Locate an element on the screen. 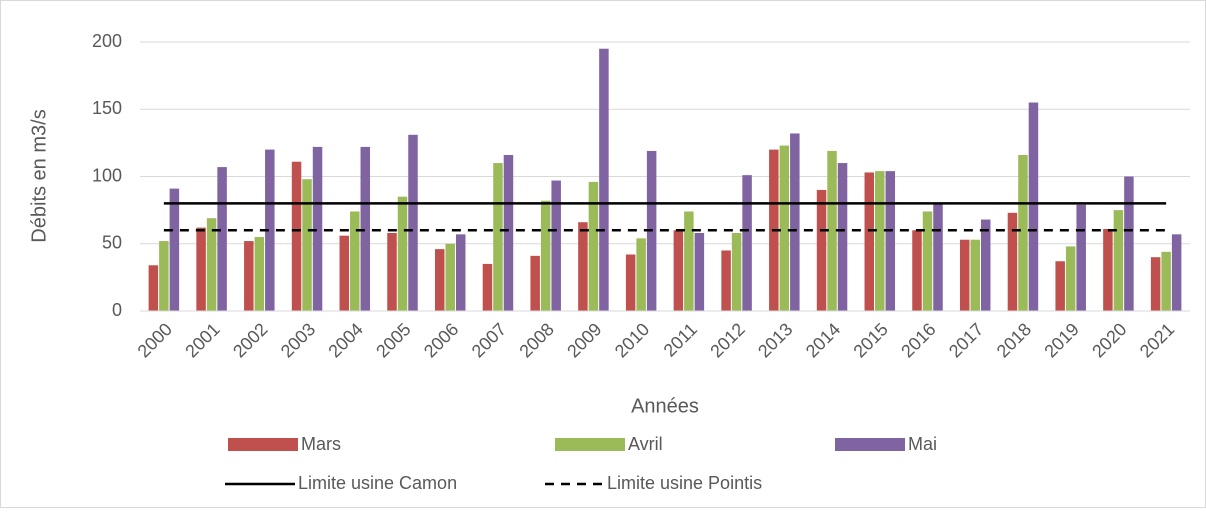 This screenshot has height=513, width=1206. legend-label: Mai is located at coordinates (922, 444).